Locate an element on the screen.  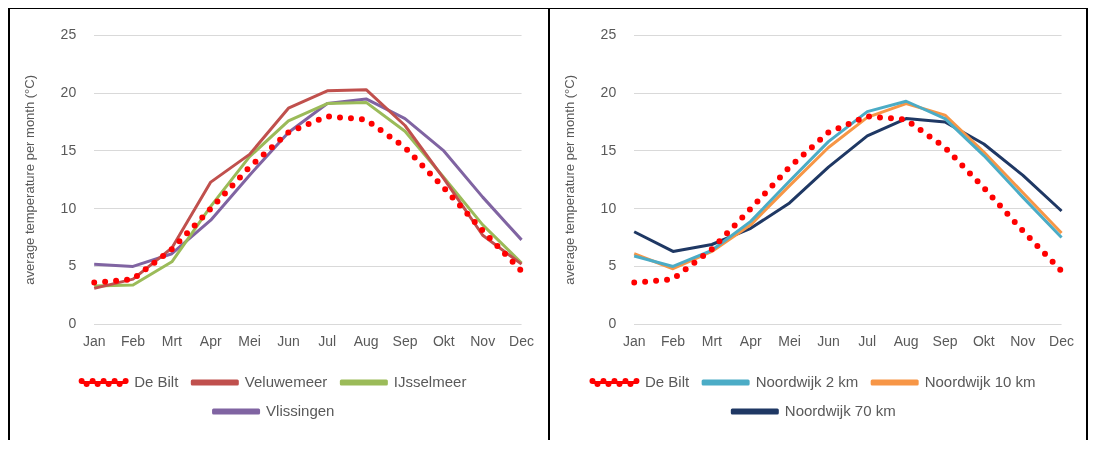
legend-label: Noordwijk 70 km is located at coordinates (840, 410).